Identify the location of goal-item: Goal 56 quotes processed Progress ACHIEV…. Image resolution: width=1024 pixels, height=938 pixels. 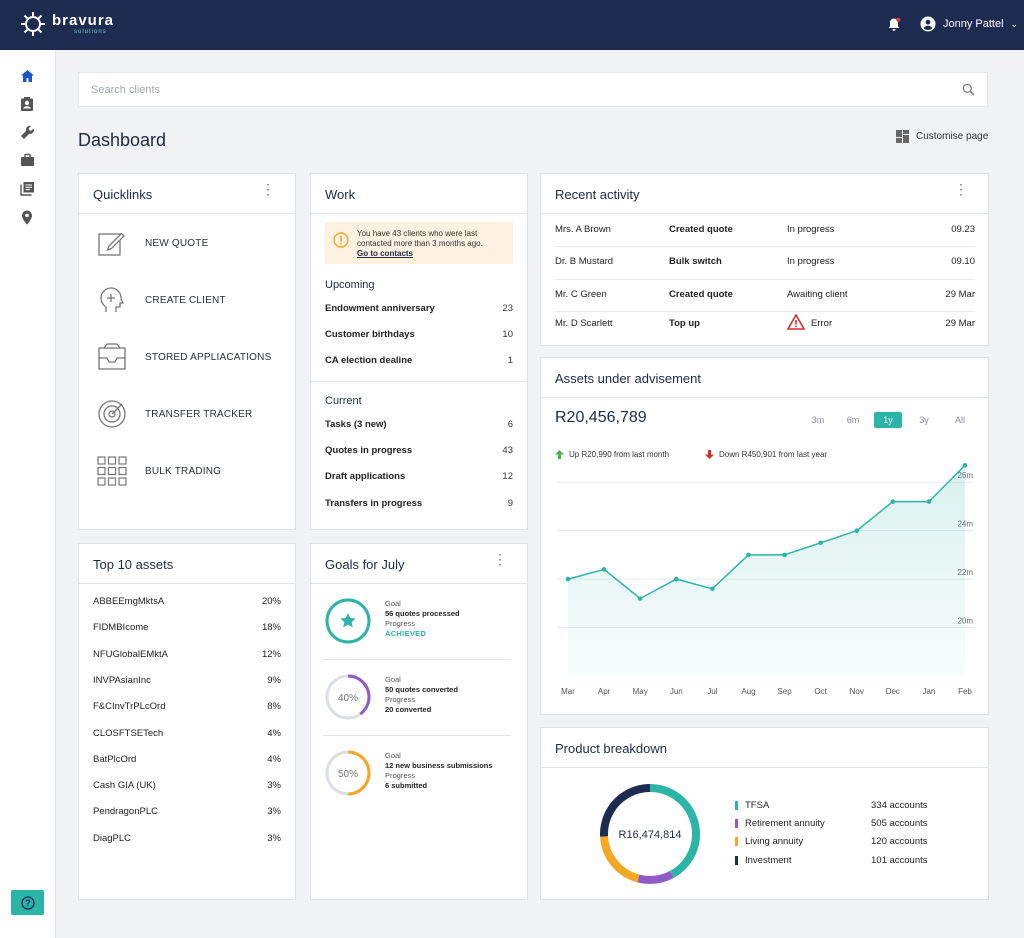
(417, 634).